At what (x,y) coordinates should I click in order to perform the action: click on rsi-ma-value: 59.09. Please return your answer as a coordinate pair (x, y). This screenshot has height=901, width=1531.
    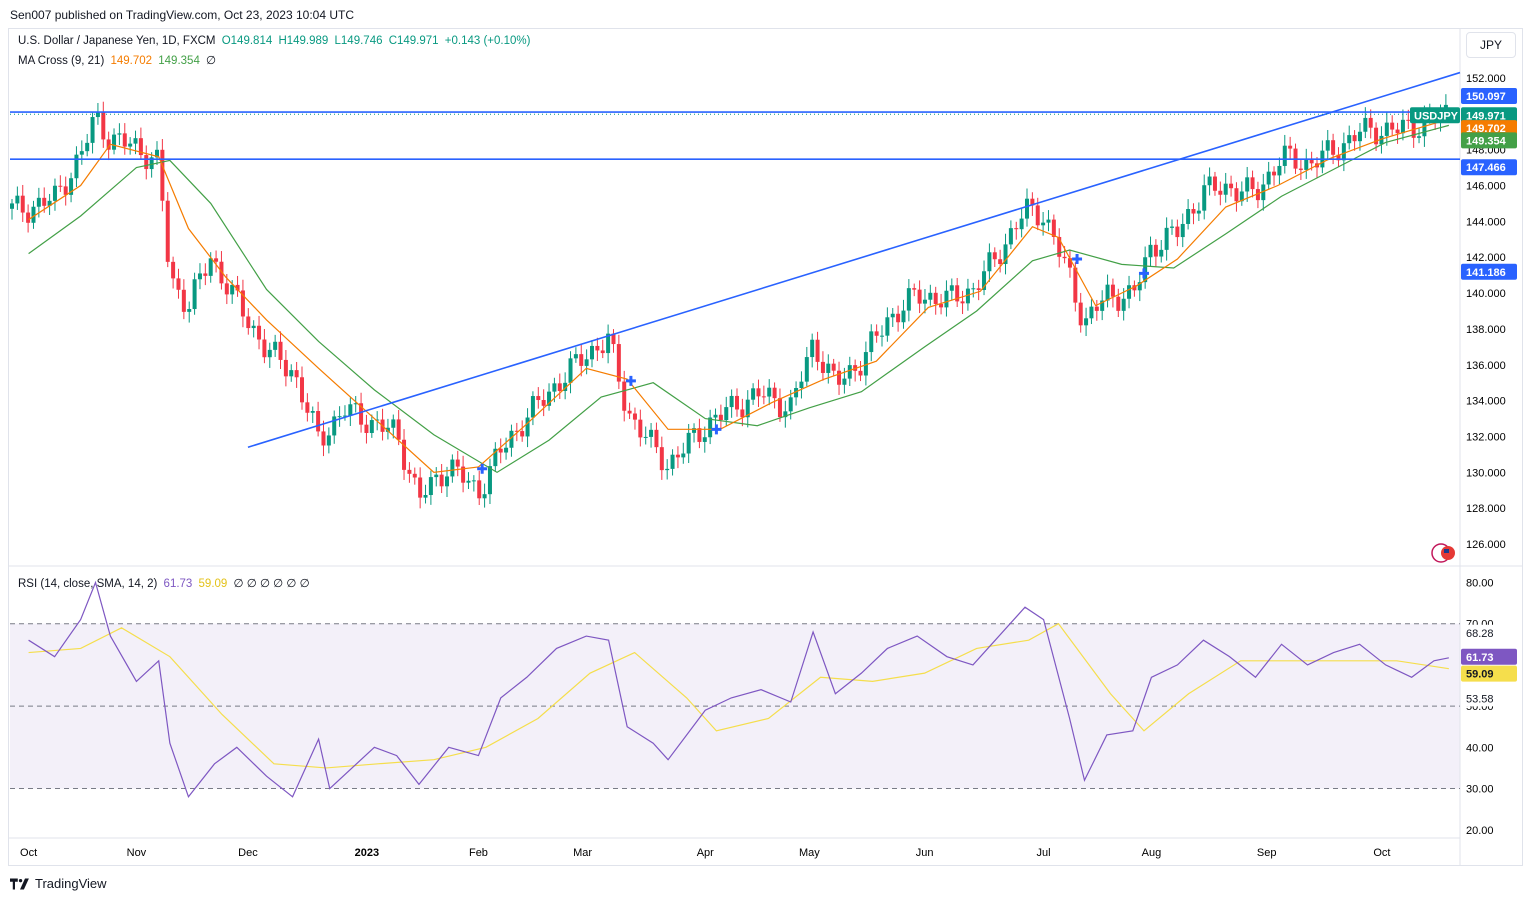
    Looking at the image, I should click on (213, 584).